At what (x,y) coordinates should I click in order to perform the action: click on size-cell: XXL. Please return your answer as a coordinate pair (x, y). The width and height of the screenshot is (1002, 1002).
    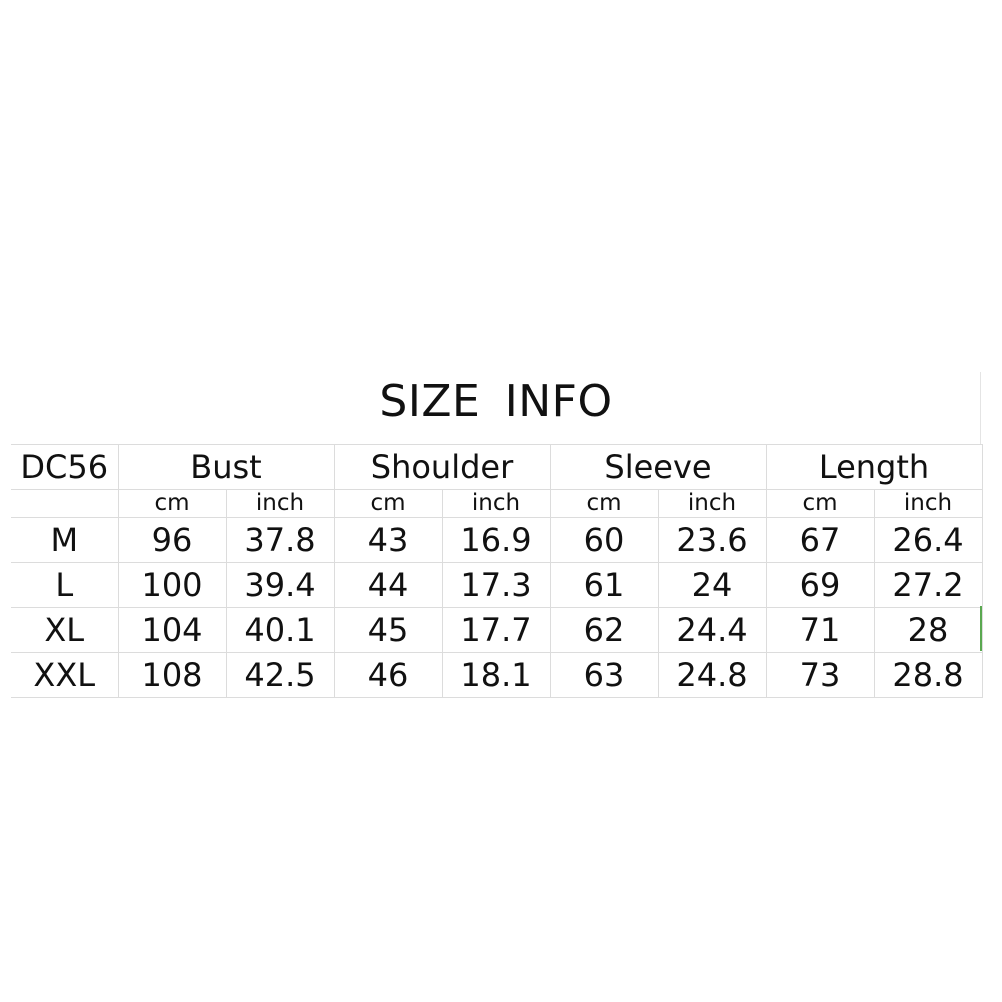
    Looking at the image, I should click on (65, 675).